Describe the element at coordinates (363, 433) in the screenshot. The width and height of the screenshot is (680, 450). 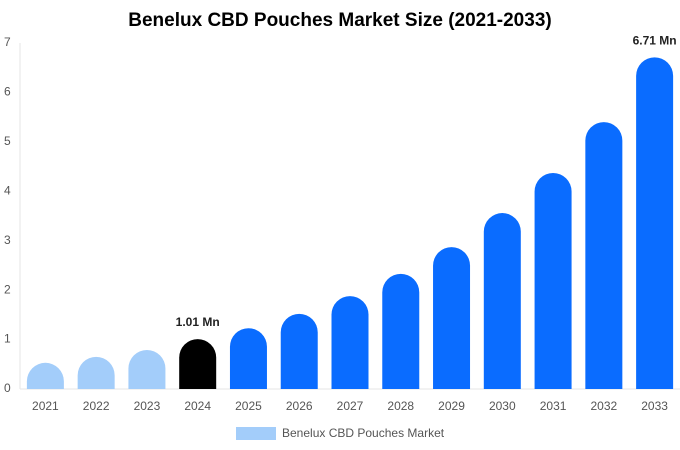
I see `legend-label: Benelux CBD Pouches Market` at that location.